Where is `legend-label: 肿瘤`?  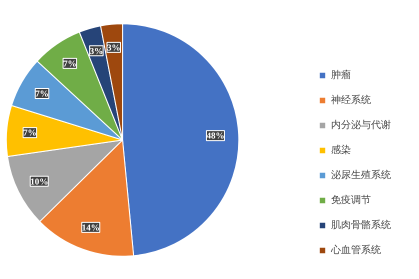 legend-label: 肿瘤 is located at coordinates (341, 75).